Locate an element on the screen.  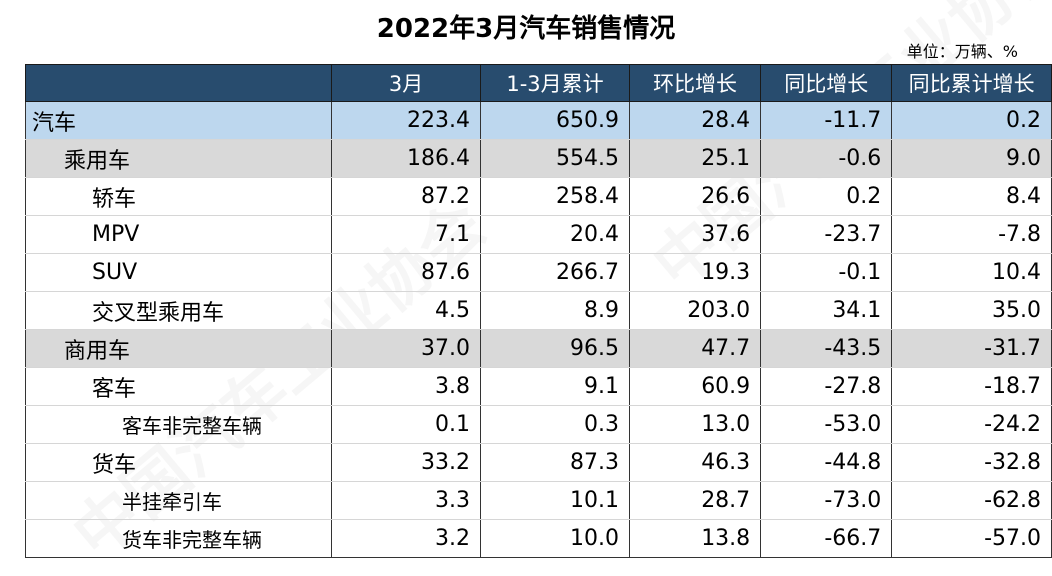
table-row: 客车非完整车辆 0.1 0.3 13.0 -53.0 -24.2 is located at coordinates (538, 424).